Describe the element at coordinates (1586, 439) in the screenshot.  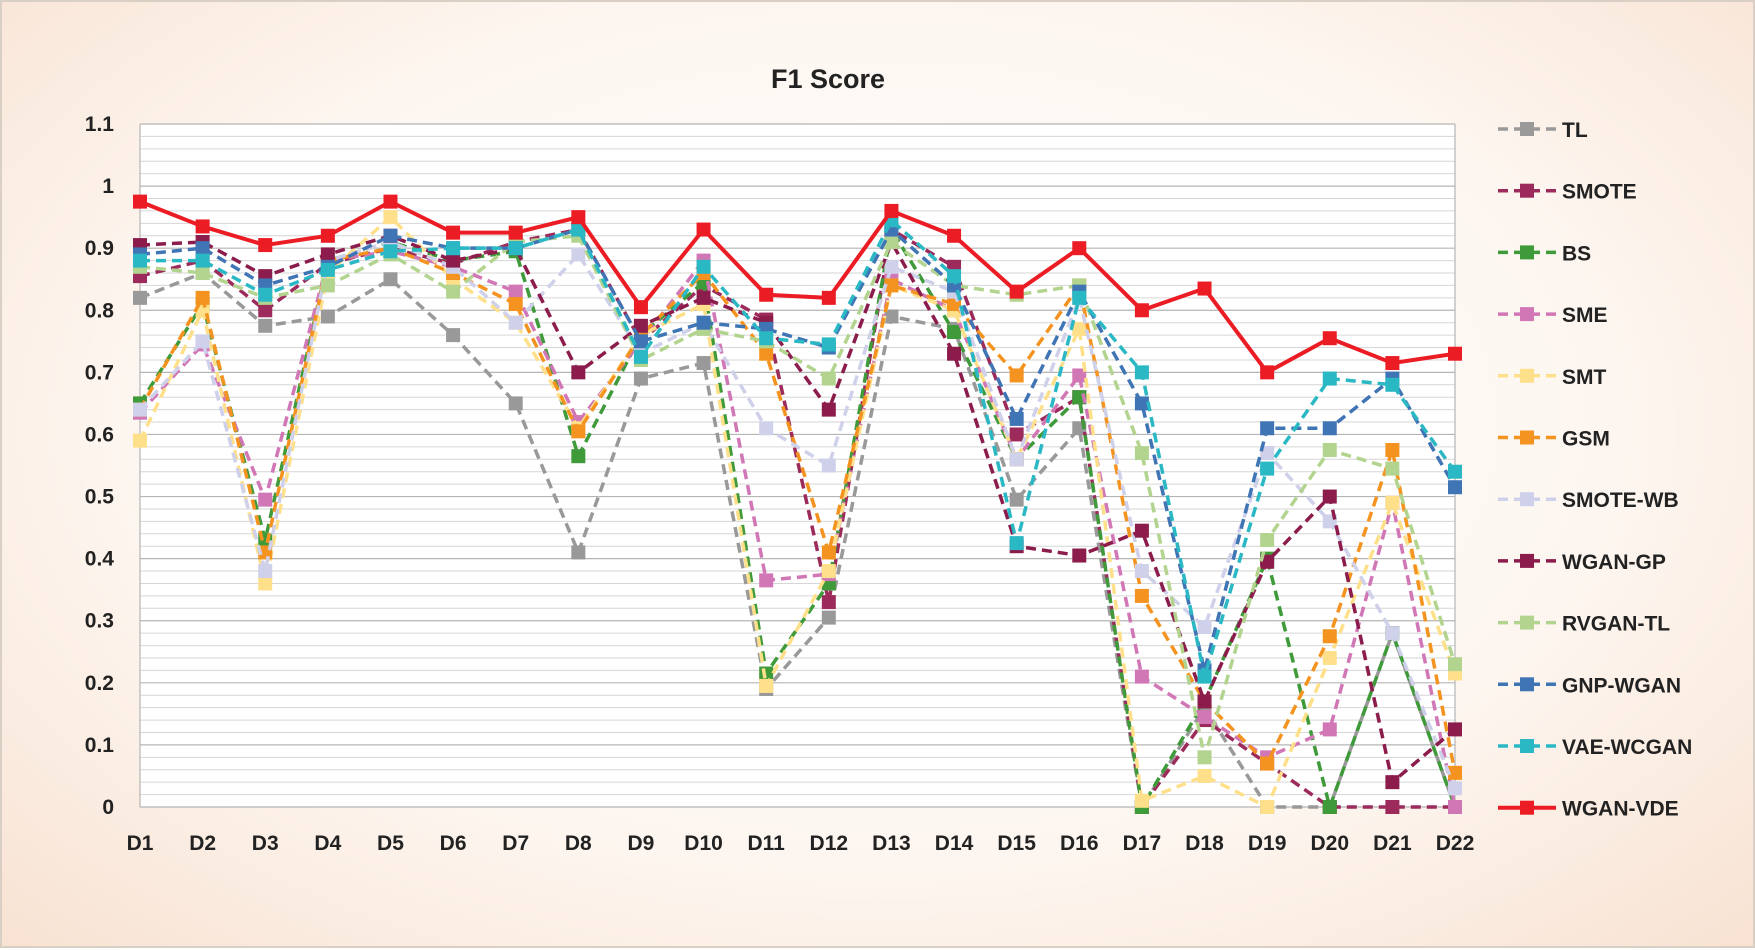
I see `legend-label: GSM` at that location.